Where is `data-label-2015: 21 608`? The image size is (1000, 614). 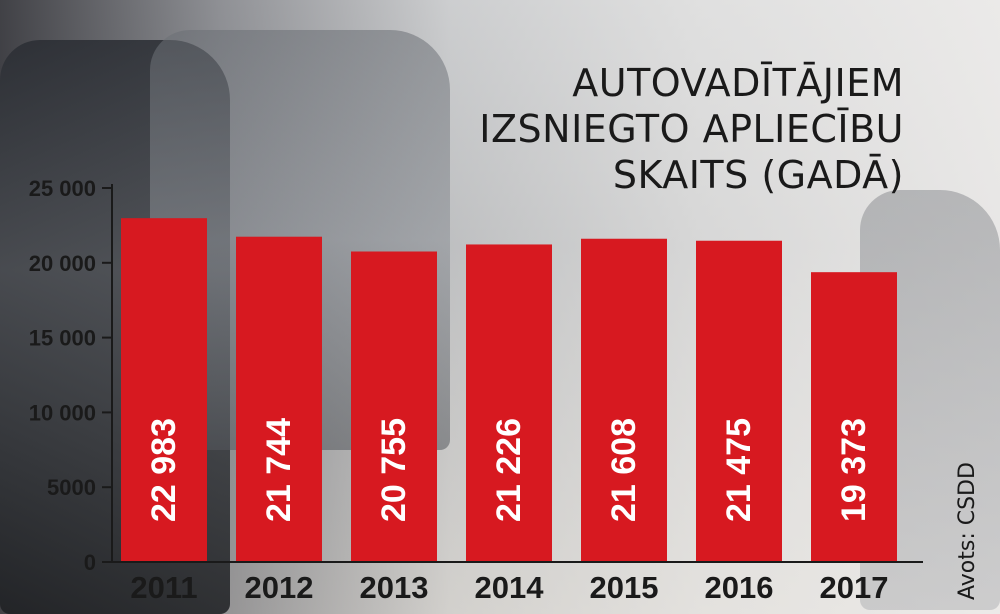 data-label-2015: 21 608 is located at coordinates (624, 470).